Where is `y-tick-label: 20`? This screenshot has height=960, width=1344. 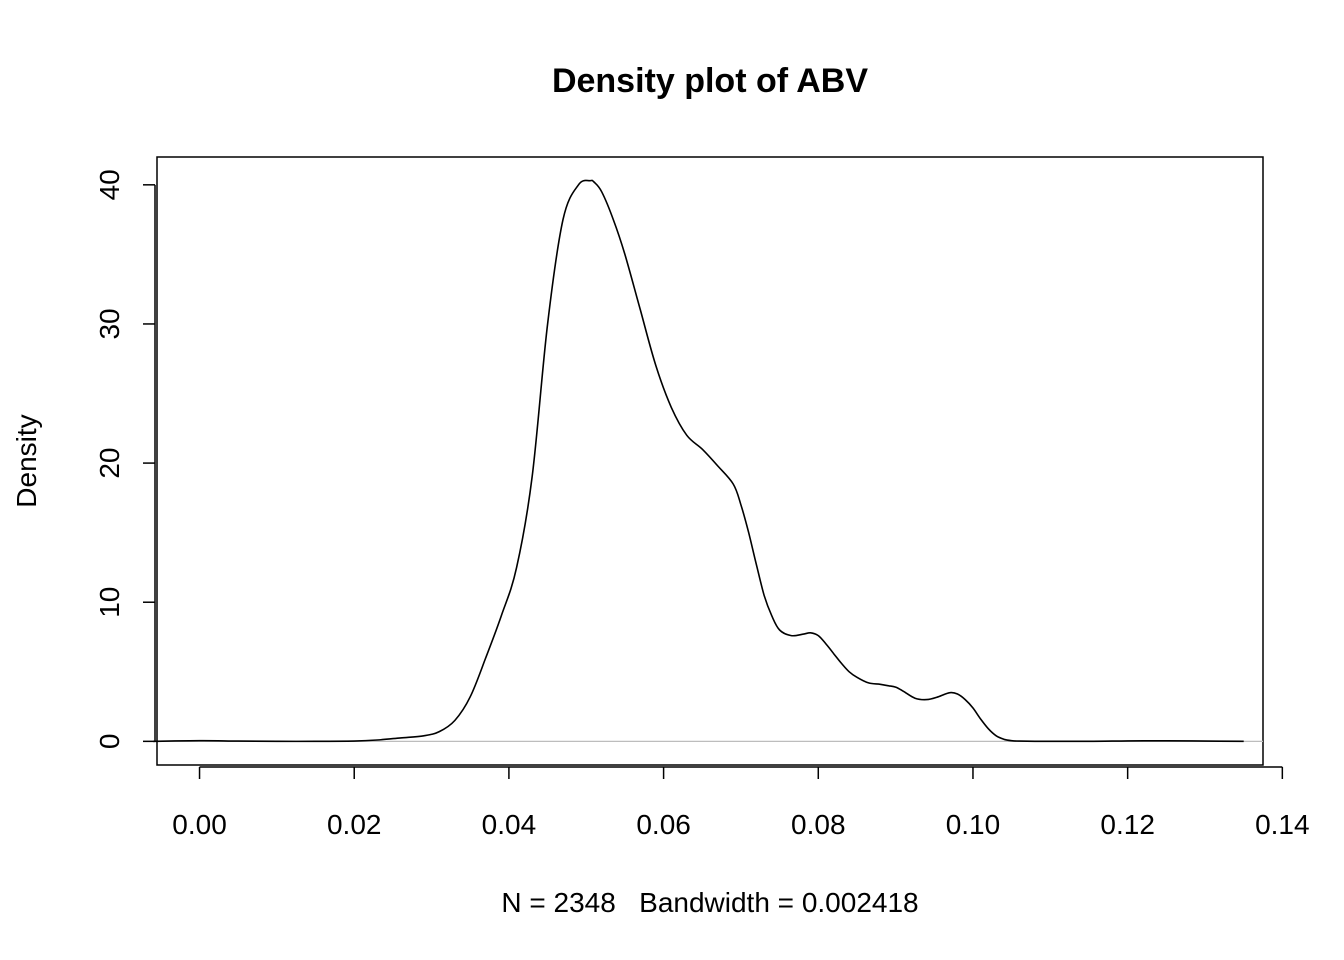
y-tick-label: 20 is located at coordinates (109, 463).